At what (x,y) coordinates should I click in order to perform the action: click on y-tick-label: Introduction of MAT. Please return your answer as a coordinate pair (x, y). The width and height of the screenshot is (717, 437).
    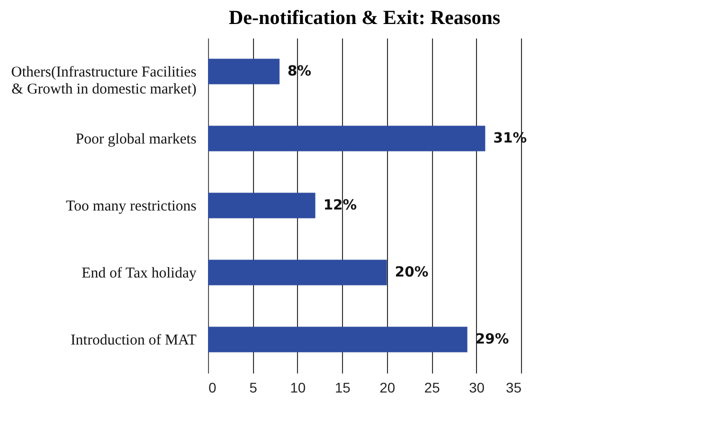
    Looking at the image, I should click on (133, 340).